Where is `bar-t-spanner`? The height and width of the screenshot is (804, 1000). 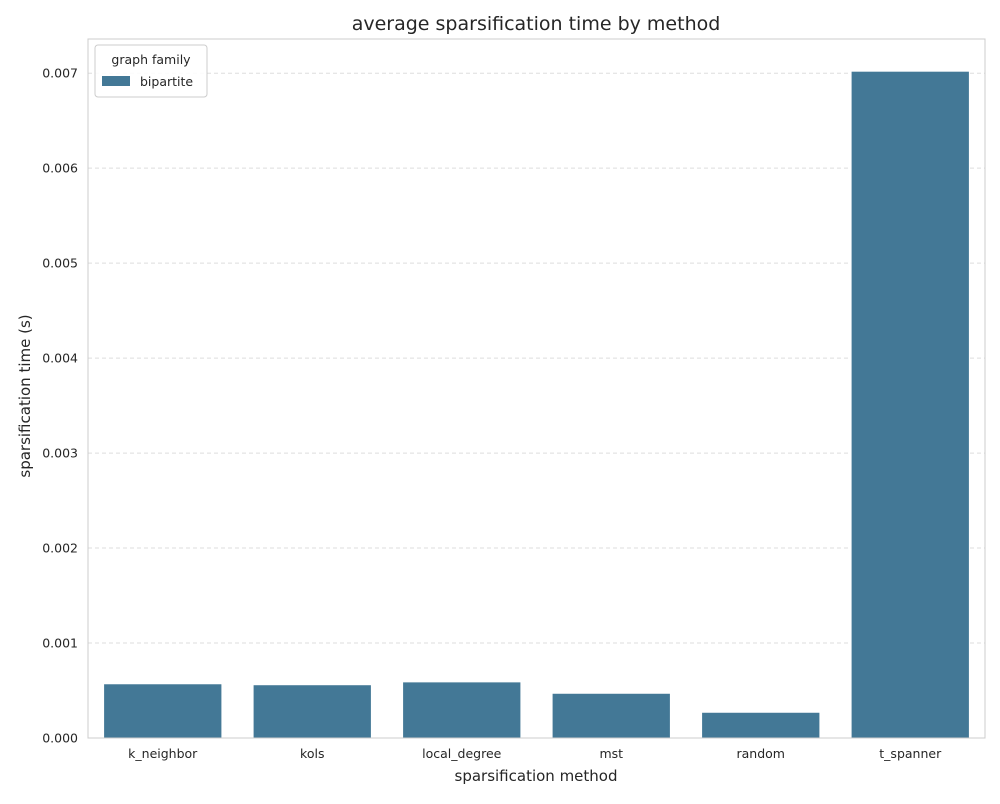 bar-t-spanner is located at coordinates (910, 404).